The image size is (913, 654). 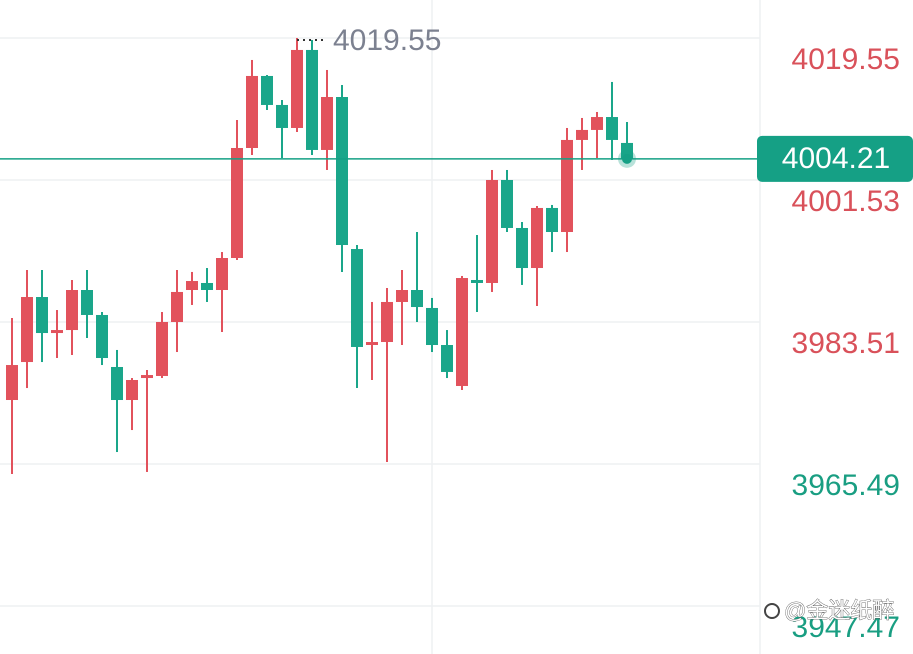 What do you see at coordinates (387, 40) in the screenshot?
I see `max-label: 4019.55` at bounding box center [387, 40].